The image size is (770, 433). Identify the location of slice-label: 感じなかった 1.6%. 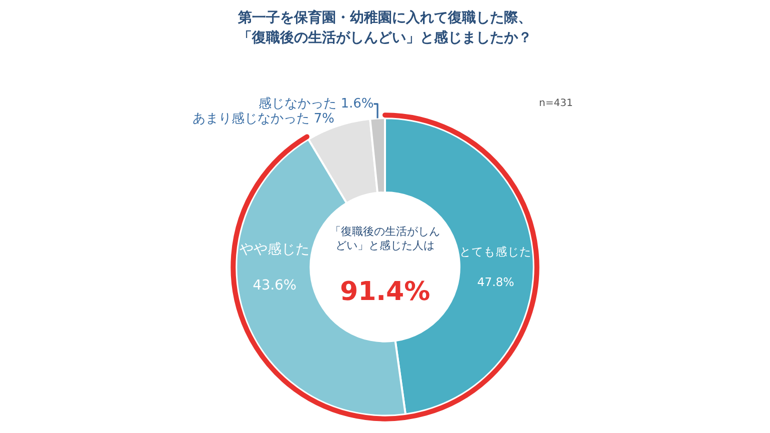
(316, 104).